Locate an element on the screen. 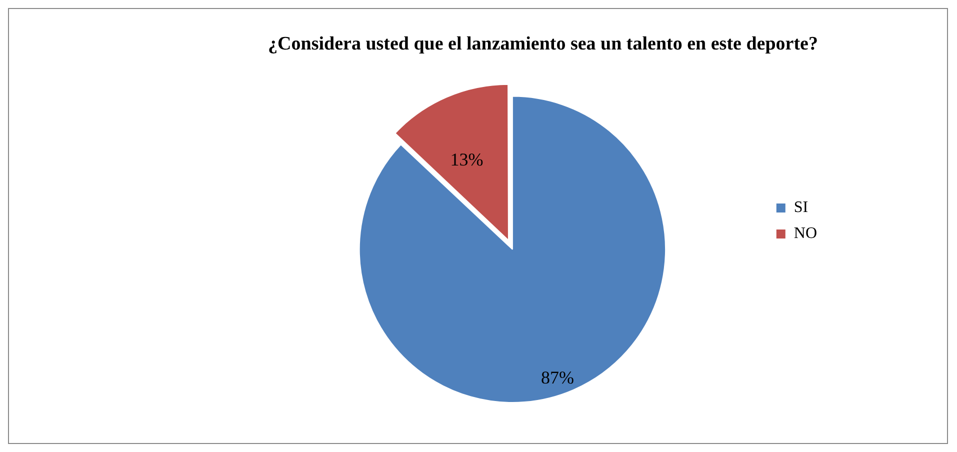 This screenshot has height=452, width=957. chart-title: ¿Considera usted que el lanzamiento sea un talento en este deporte? is located at coordinates (543, 43).